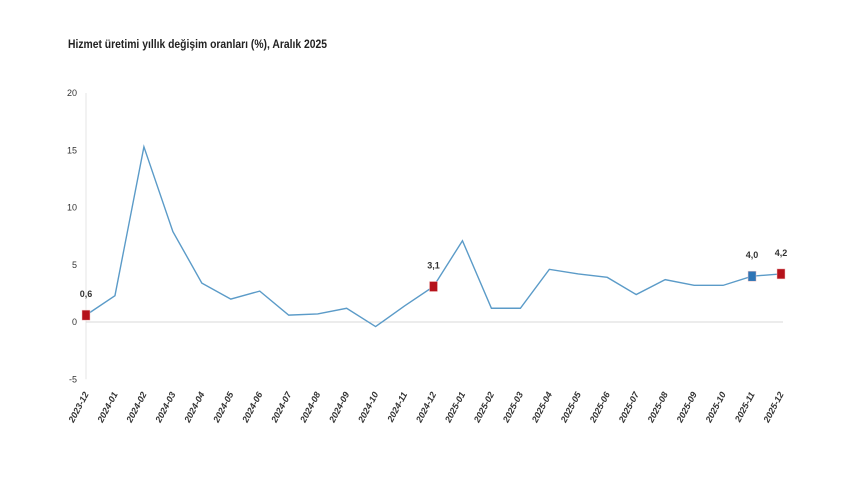 This screenshot has height=504, width=860. I want to click on data-label: 3,1, so click(433, 266).